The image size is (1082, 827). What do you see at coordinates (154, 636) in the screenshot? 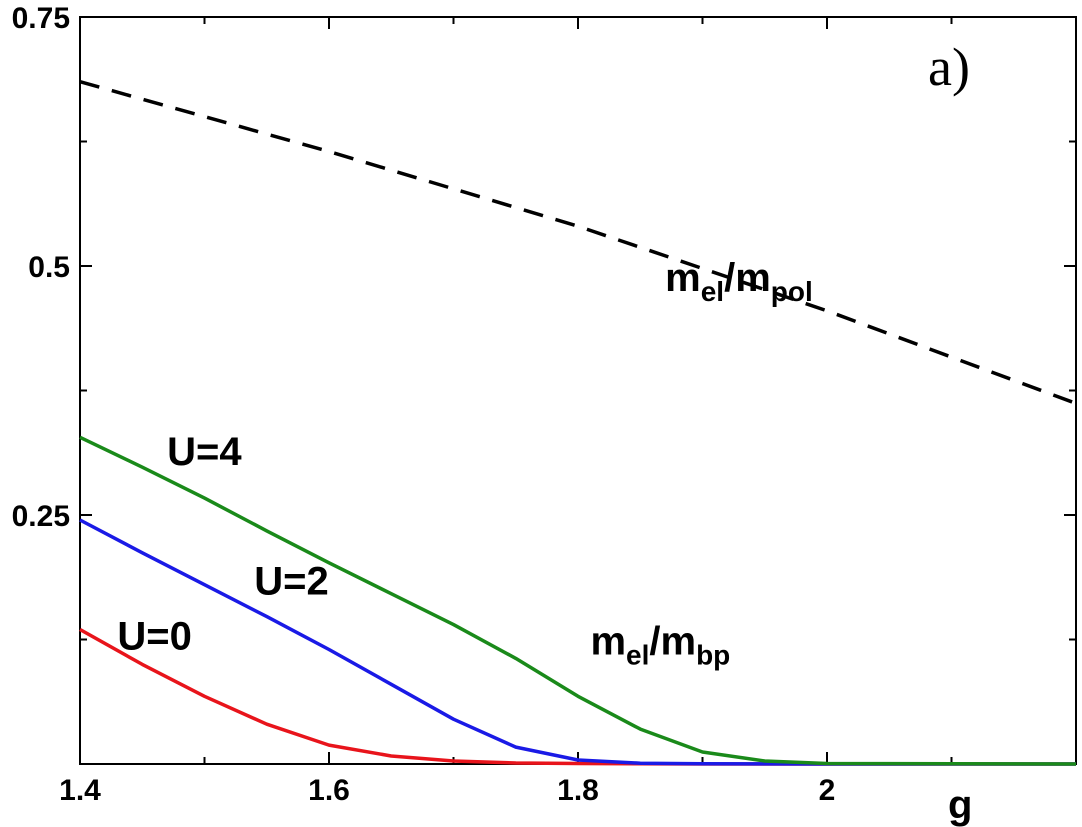
I see `annotation: U=0` at bounding box center [154, 636].